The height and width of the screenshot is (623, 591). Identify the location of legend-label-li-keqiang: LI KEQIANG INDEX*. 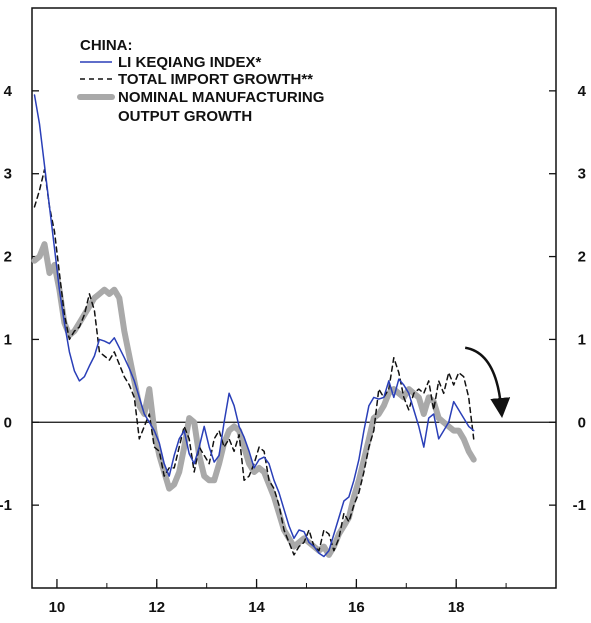
(190, 62).